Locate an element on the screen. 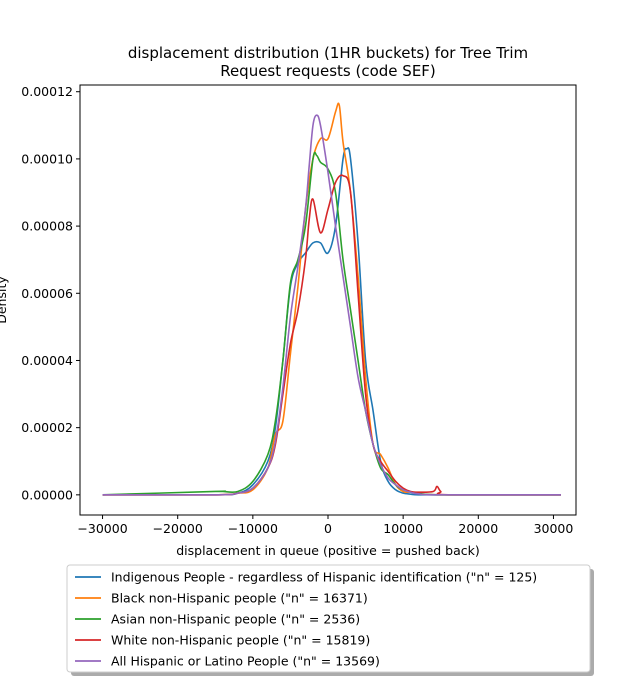 This screenshot has height=700, width=640. x-tick-label: −20000 is located at coordinates (178, 528).